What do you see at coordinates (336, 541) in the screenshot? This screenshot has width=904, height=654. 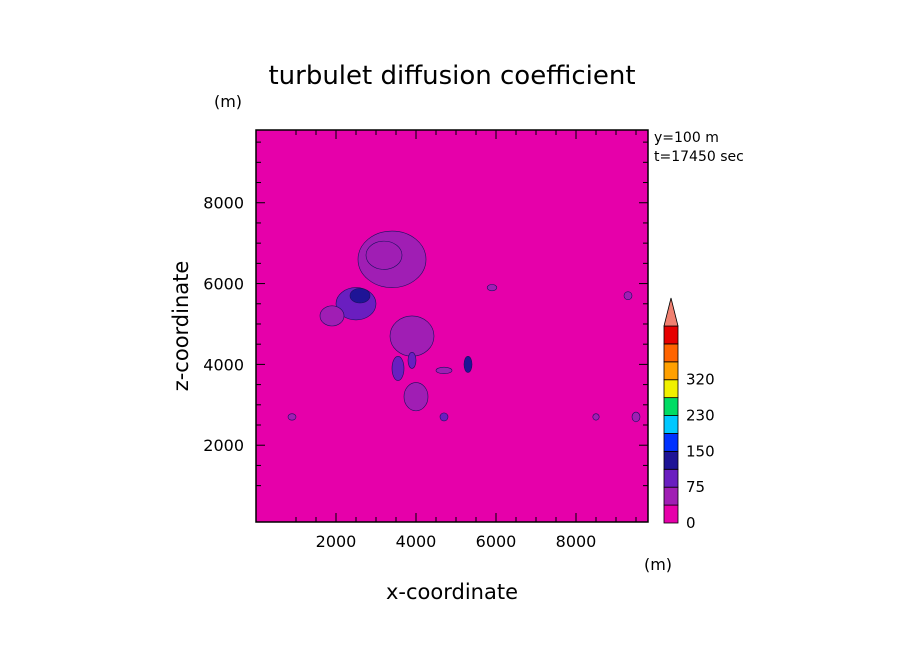 I see `x-tick-label: 2000` at bounding box center [336, 541].